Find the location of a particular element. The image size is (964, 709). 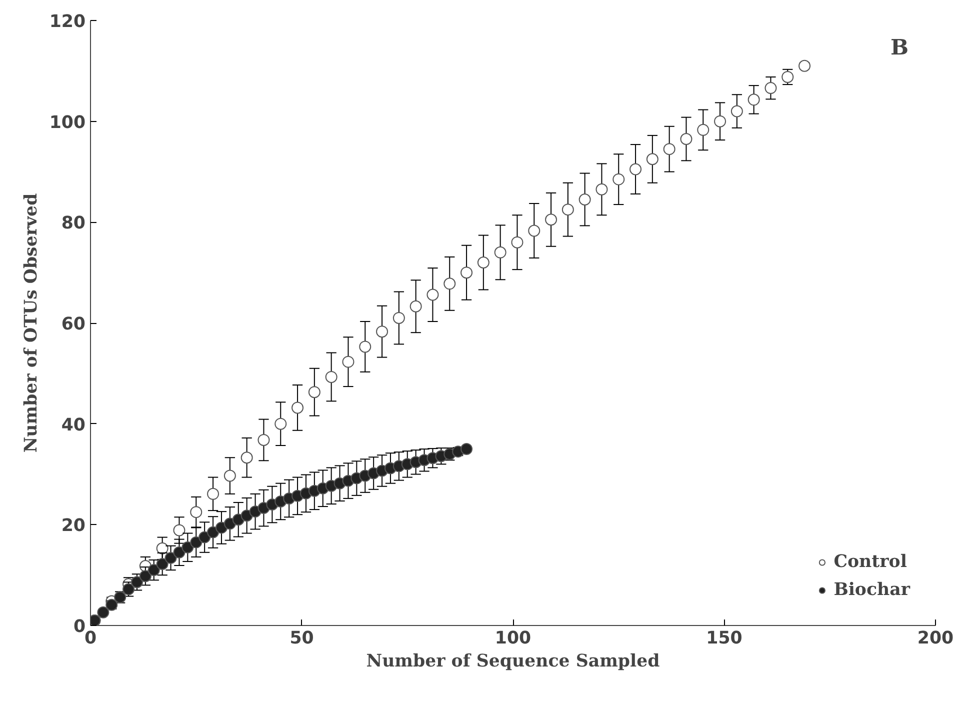

y-axis-title: Number of OTUs Observed is located at coordinates (31, 323).